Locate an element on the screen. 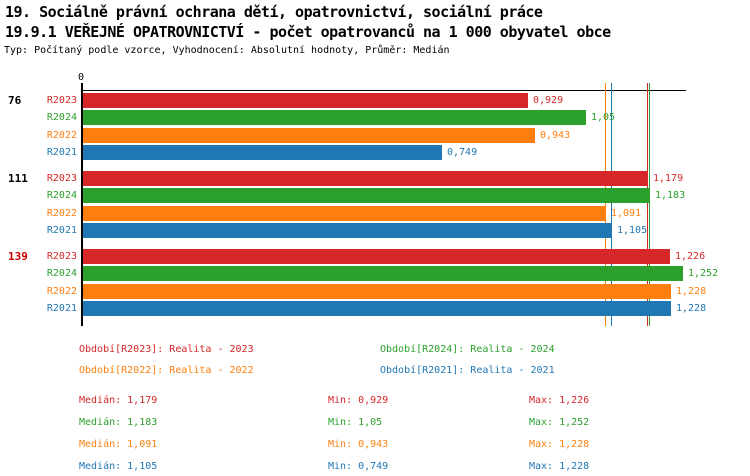  bar-r2021-g1 is located at coordinates (347, 230).